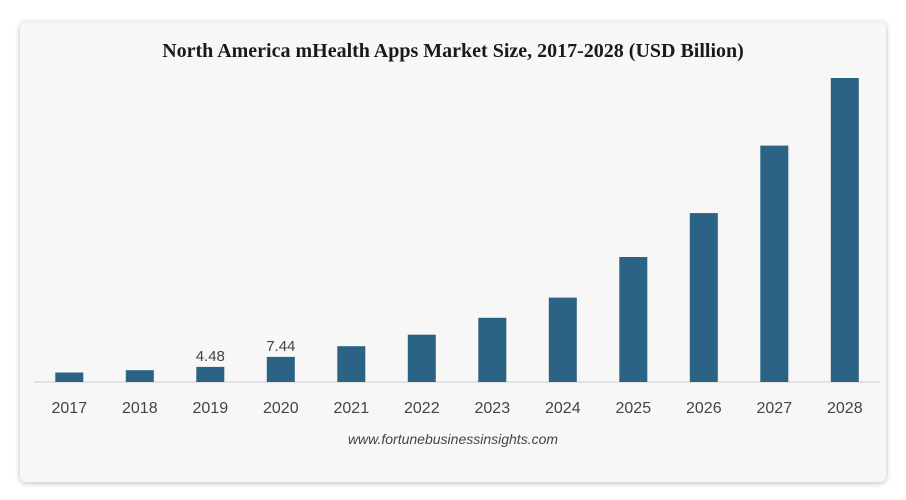 This screenshot has height=500, width=906. I want to click on bar-2020, so click(280, 369).